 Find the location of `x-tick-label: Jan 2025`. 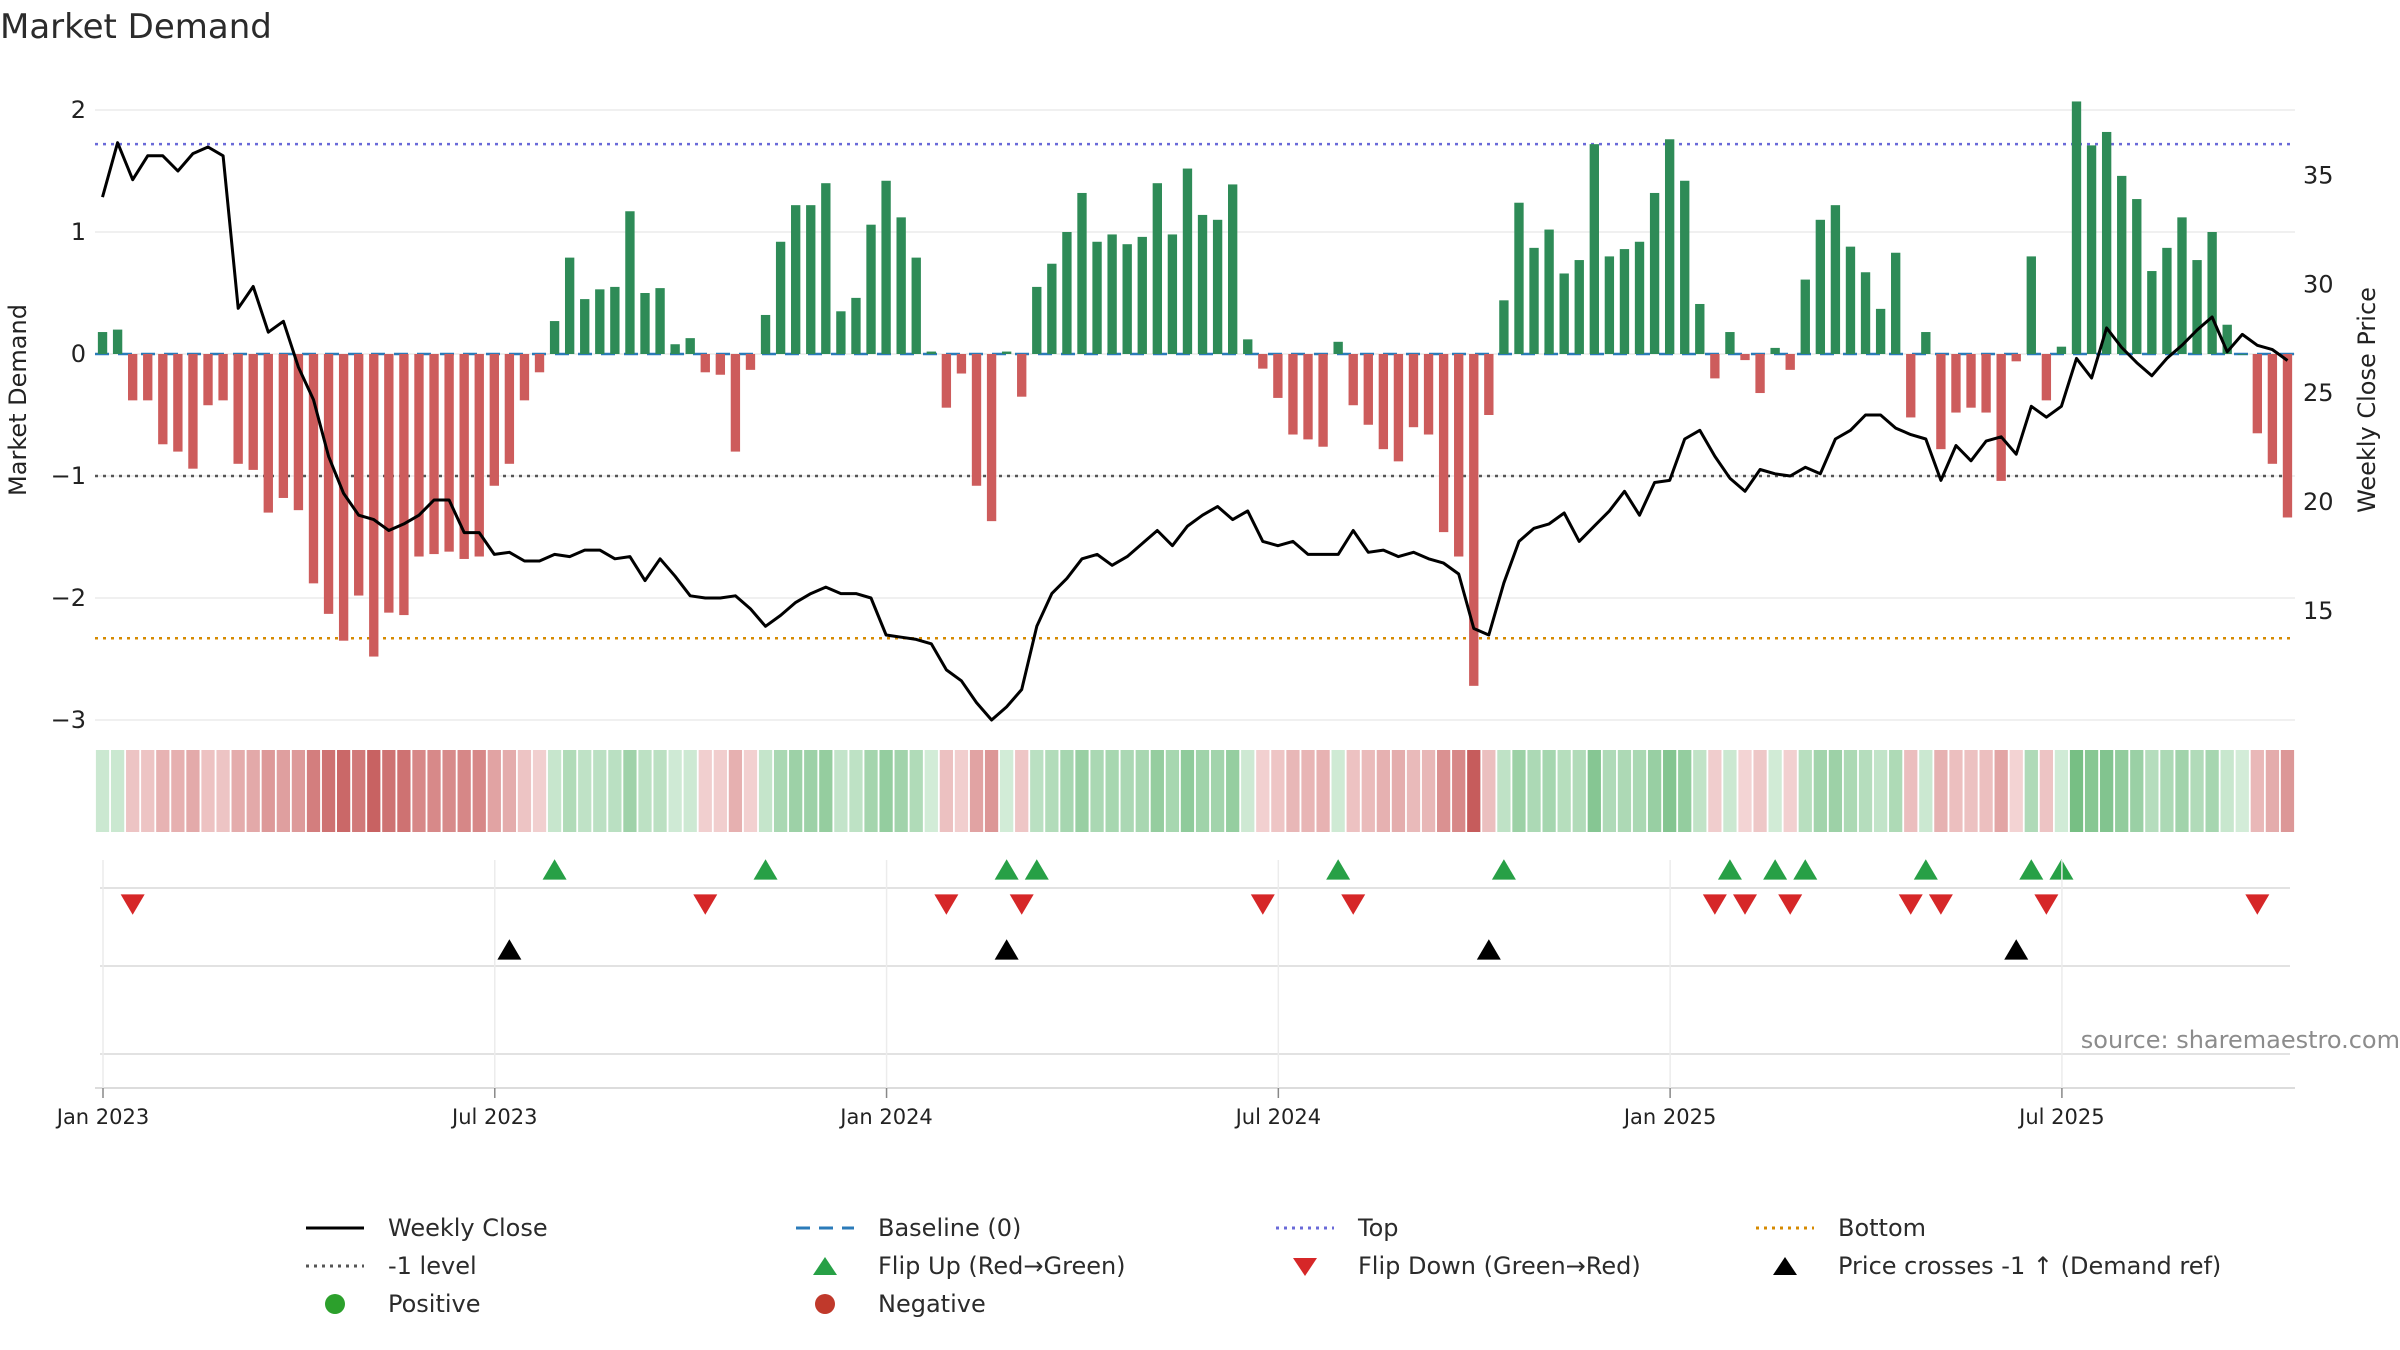

x-tick-label: Jan 2025 is located at coordinates (1669, 1117).